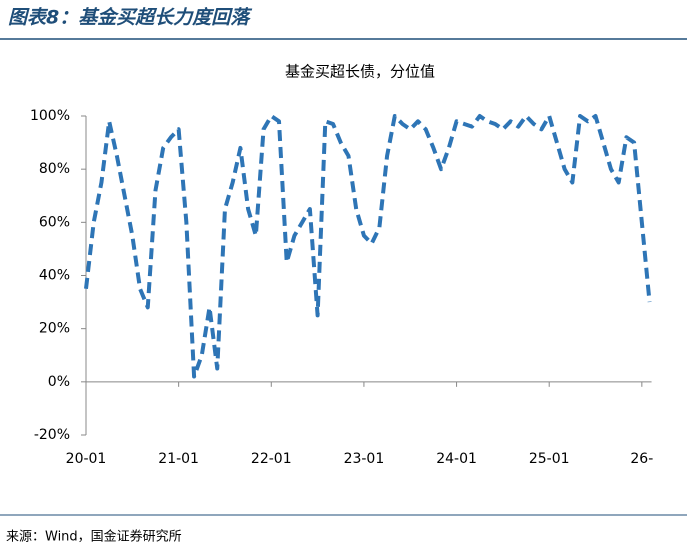 The height and width of the screenshot is (553, 687). Describe the element at coordinates (54, 329) in the screenshot. I see `y-tick-label: 20%` at that location.